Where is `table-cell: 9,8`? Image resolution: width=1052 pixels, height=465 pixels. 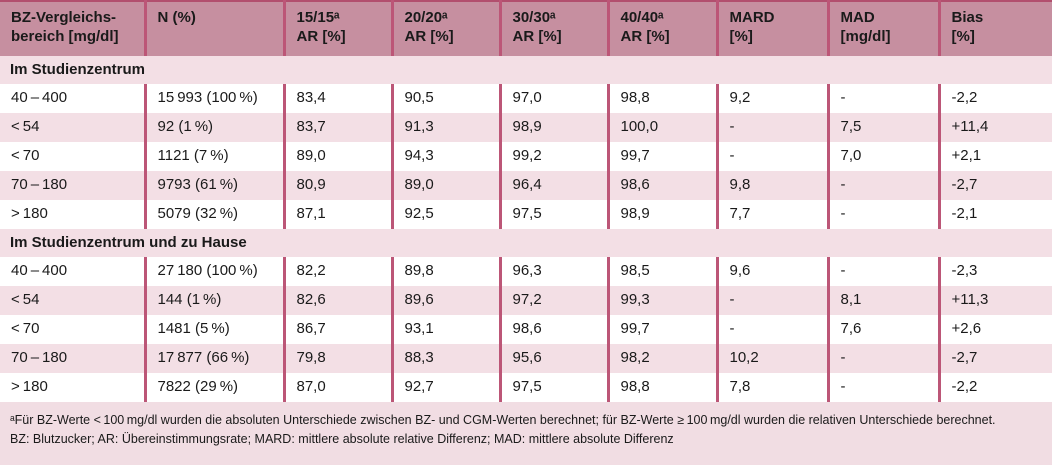
table-cell: 9,8 is located at coordinates (773, 185).